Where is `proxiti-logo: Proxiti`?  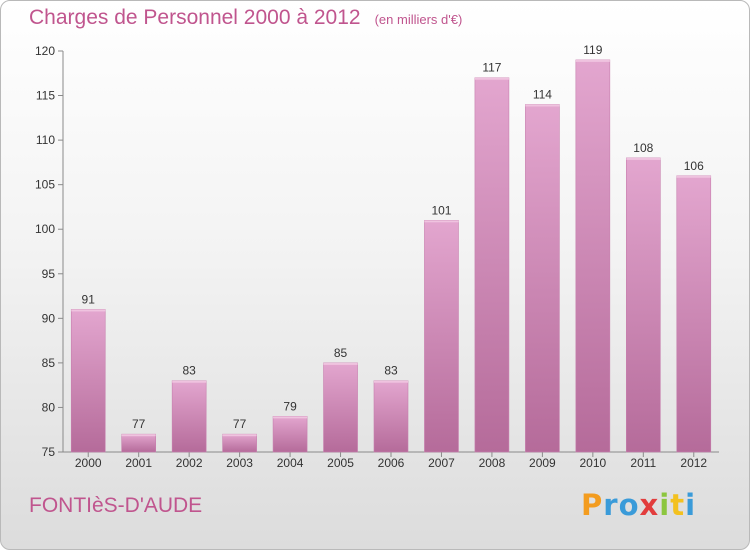 proxiti-logo: Proxiti is located at coordinates (638, 505).